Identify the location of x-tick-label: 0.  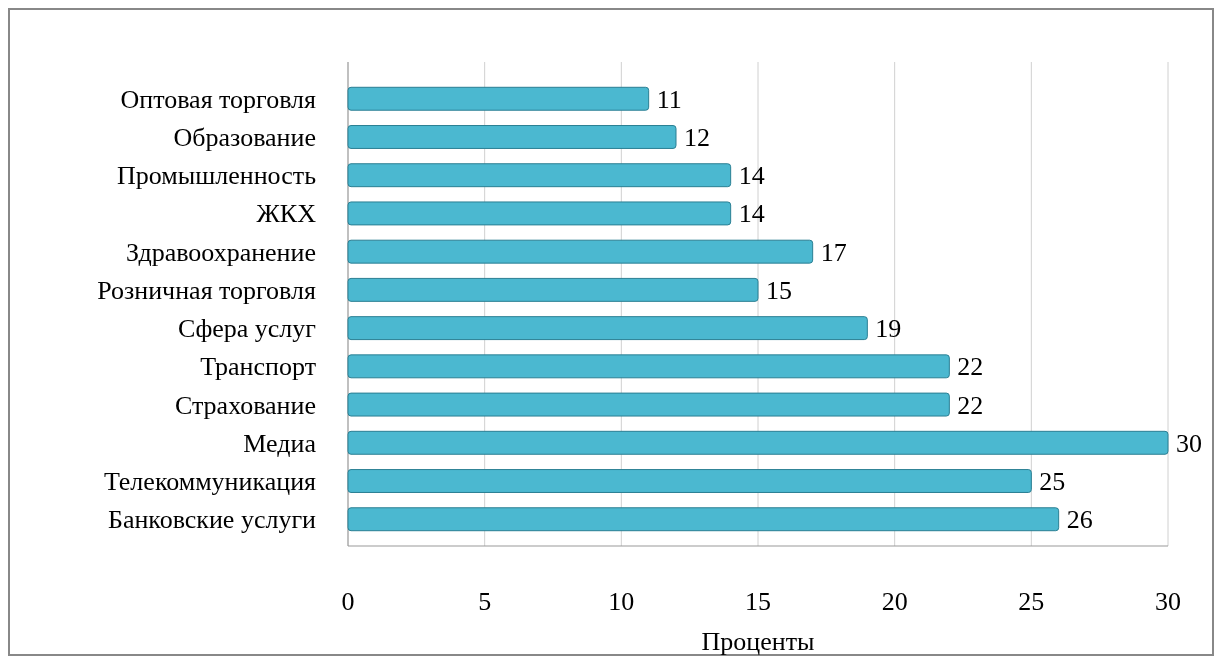
(348, 601).